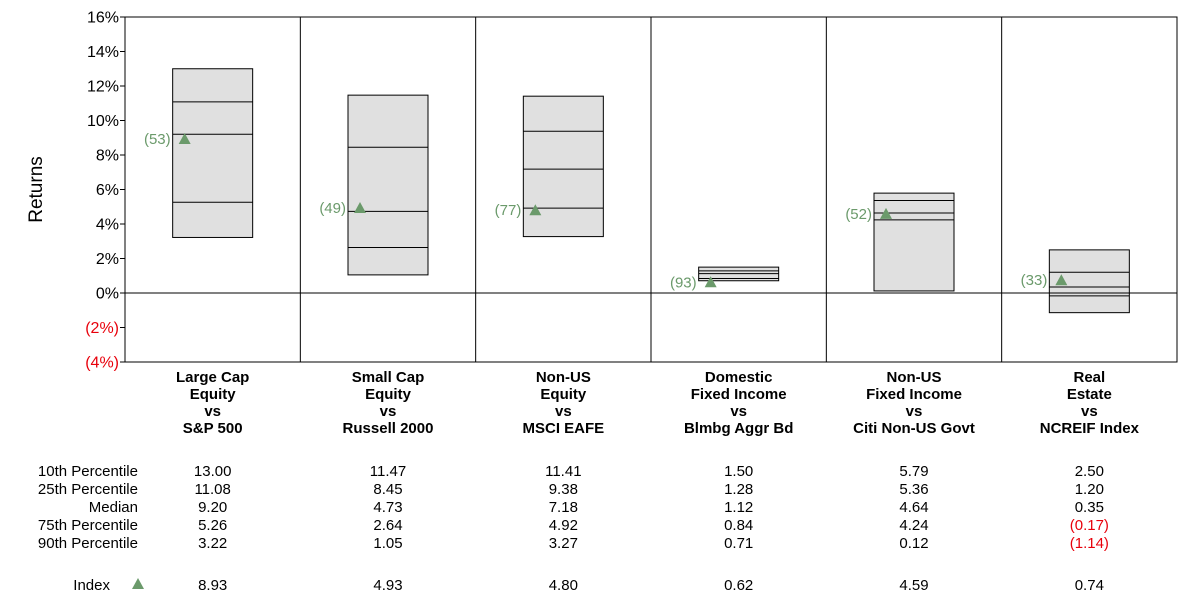  Describe the element at coordinates (212, 525) in the screenshot. I see `value-cell: 5.26` at that location.